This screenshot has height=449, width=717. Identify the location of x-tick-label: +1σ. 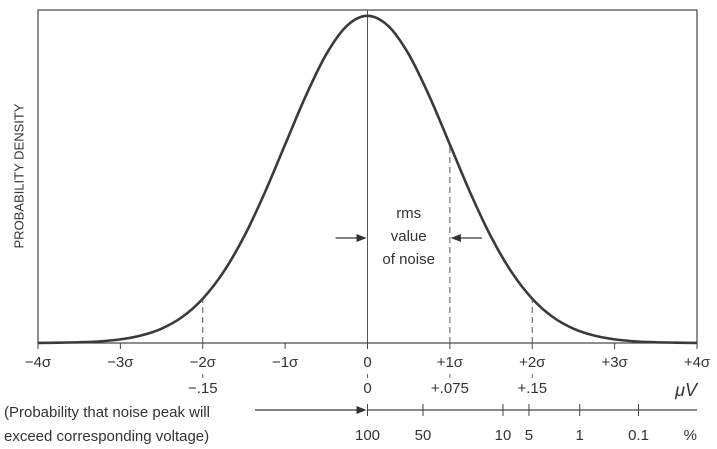
(450, 362).